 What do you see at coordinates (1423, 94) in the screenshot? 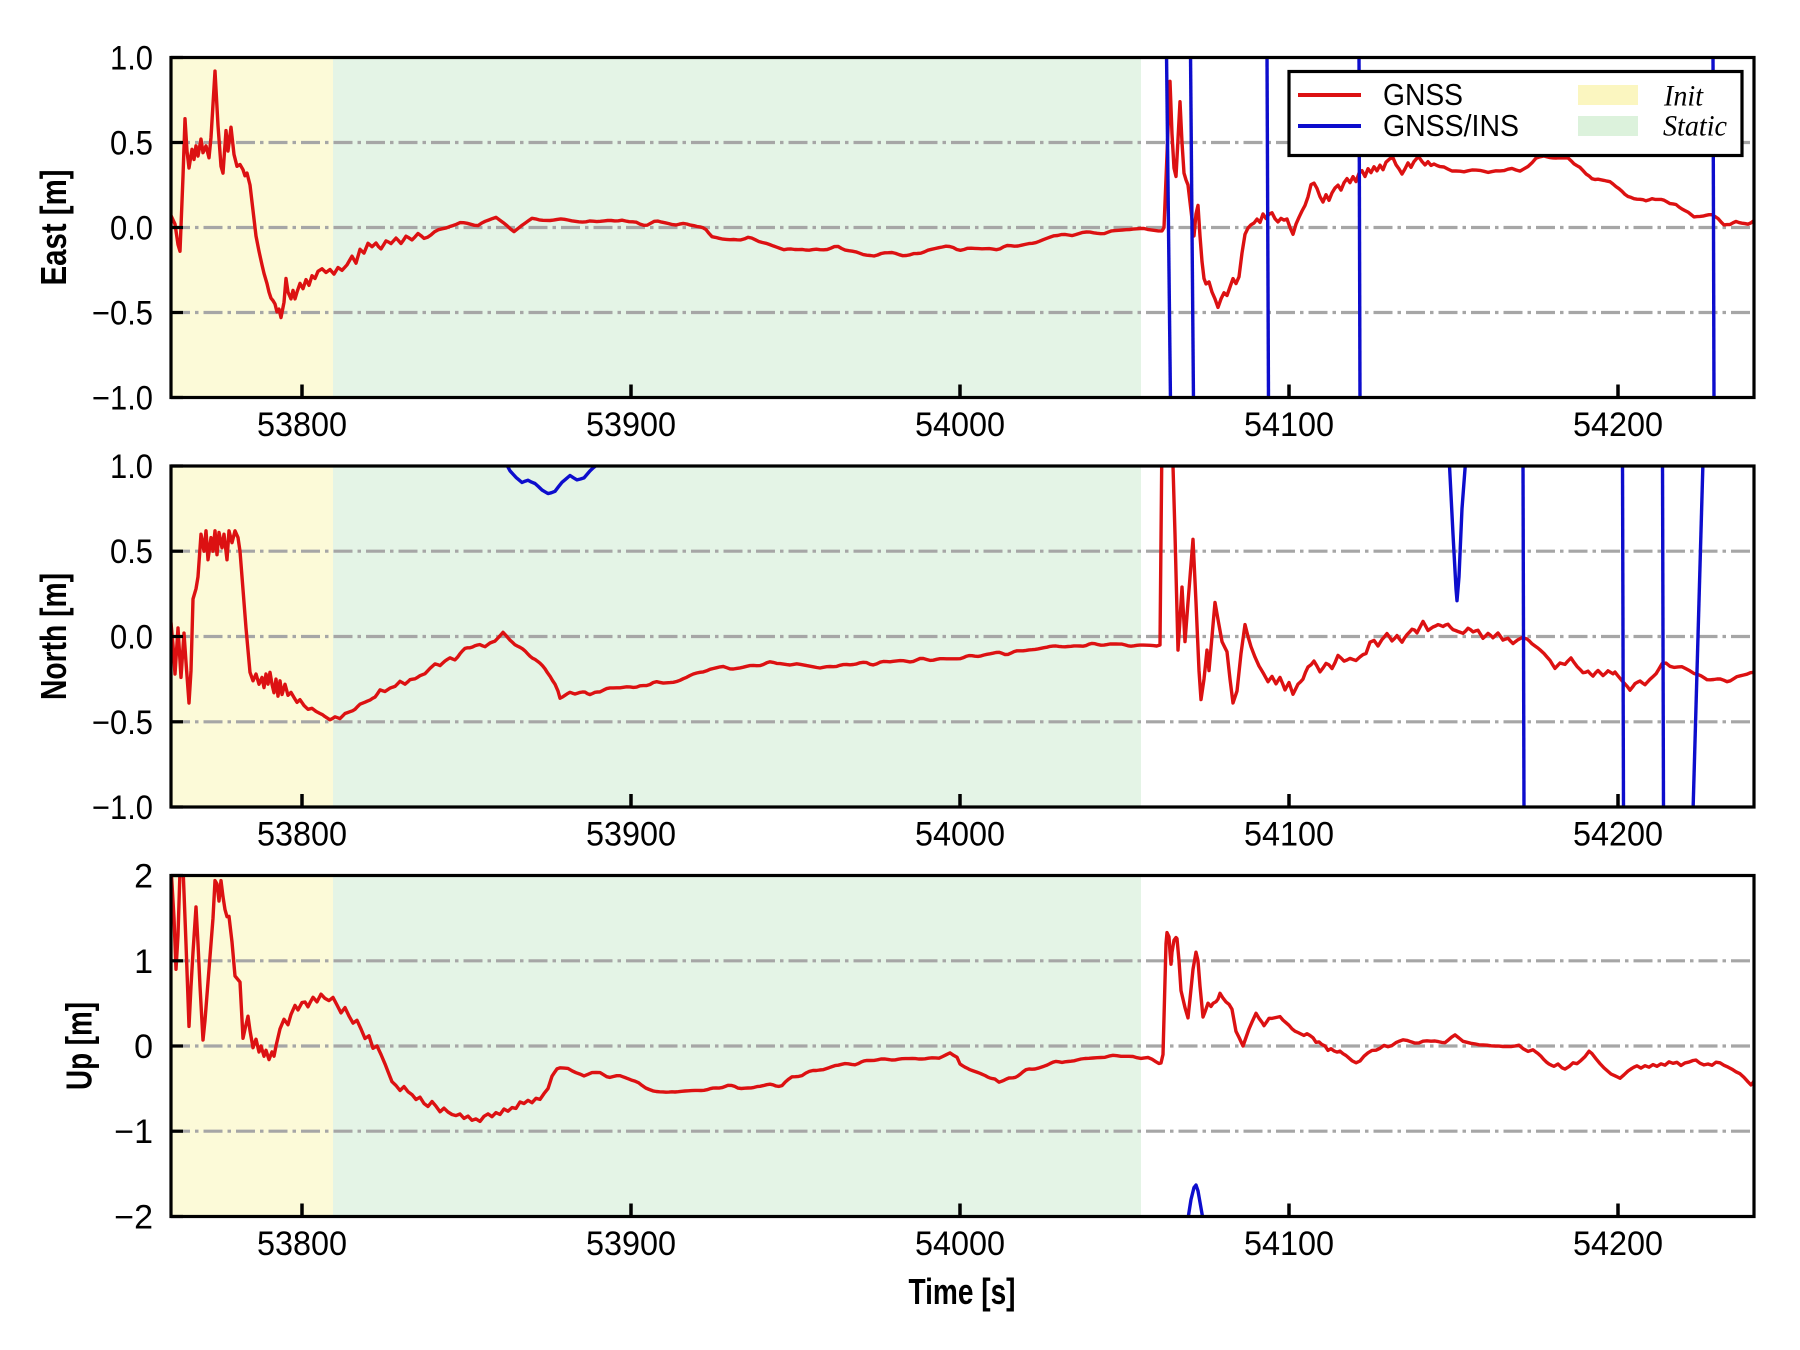
I see `svg-text: GNSS` at bounding box center [1423, 94].